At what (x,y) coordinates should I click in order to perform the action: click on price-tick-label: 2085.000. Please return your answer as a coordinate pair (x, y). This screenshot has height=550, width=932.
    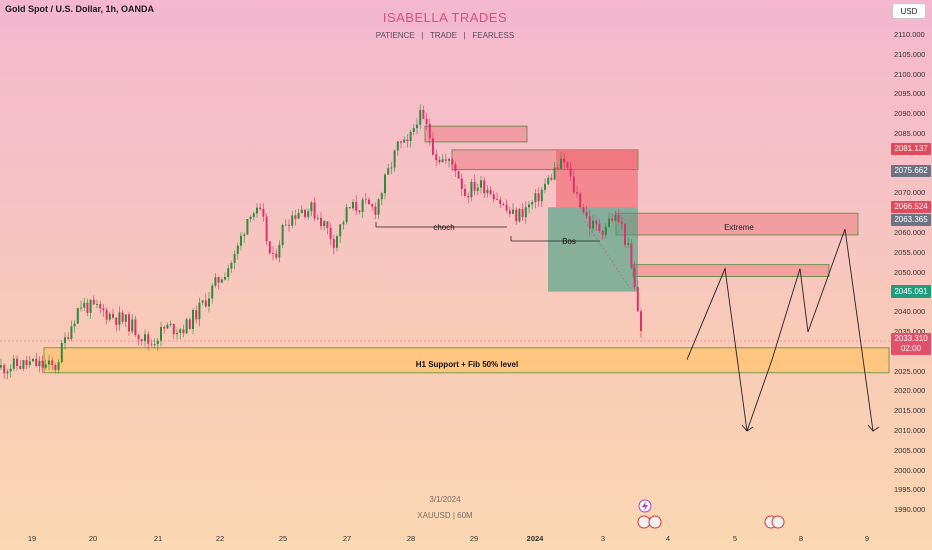
    Looking at the image, I should click on (910, 133).